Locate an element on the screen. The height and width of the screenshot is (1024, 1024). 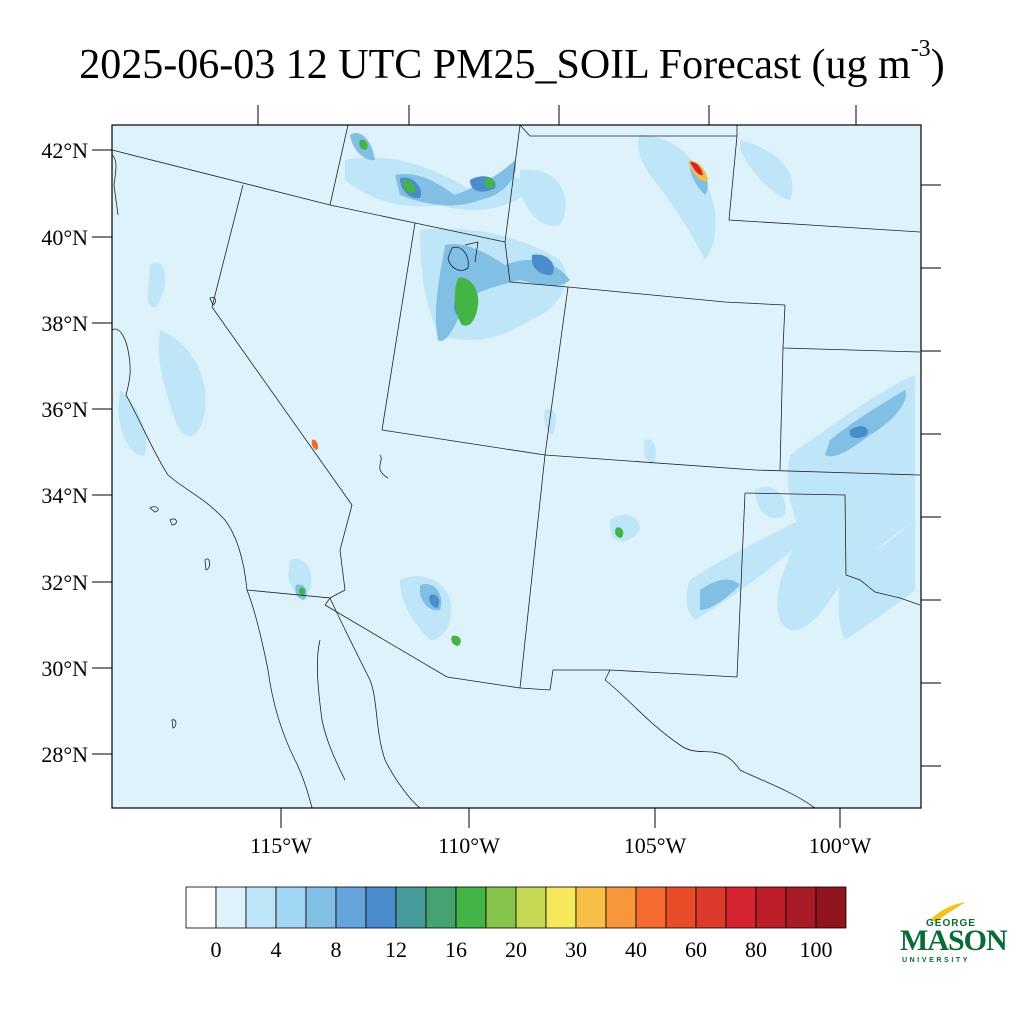
colorbar-label: 30 is located at coordinates (576, 949).